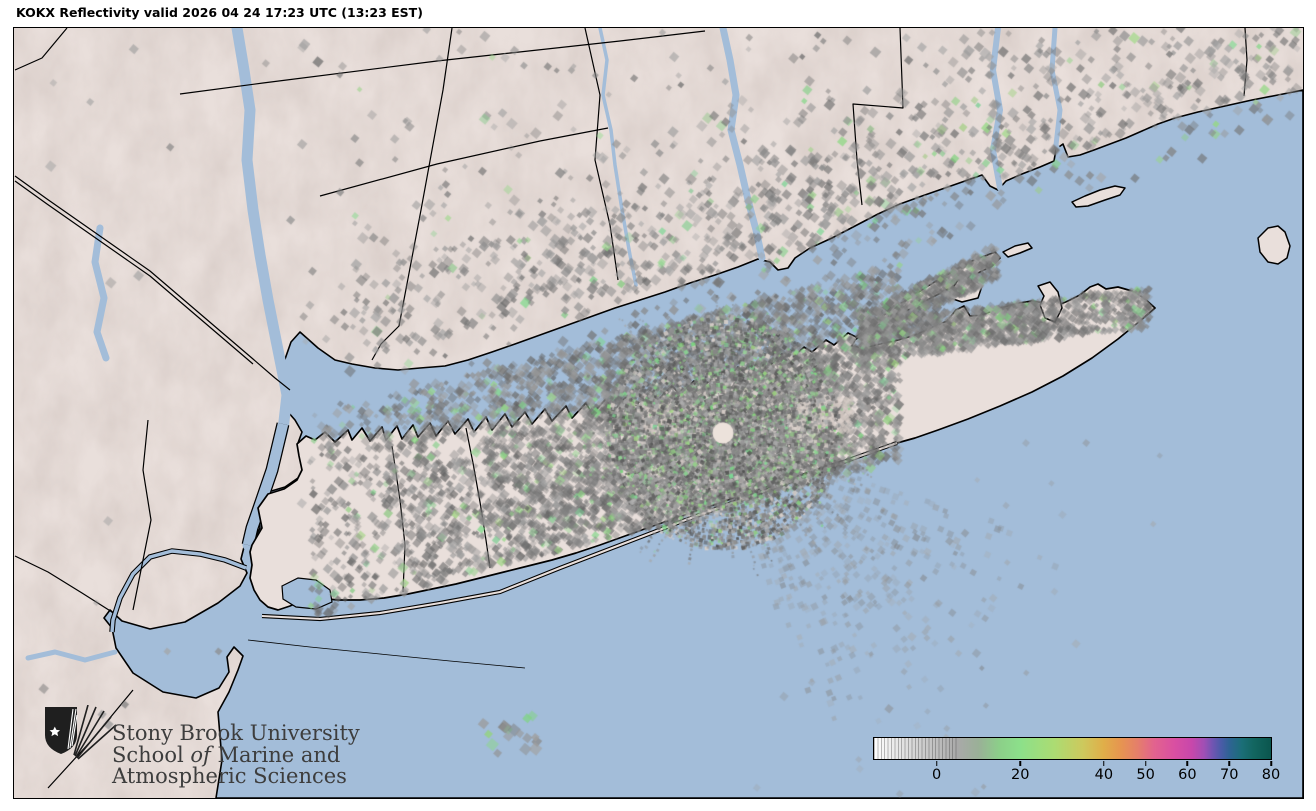 This screenshot has height=811, width=1316. Describe the element at coordinates (229, 776) in the screenshot. I see `logo-line-3: Atmospheric Sciences` at that location.